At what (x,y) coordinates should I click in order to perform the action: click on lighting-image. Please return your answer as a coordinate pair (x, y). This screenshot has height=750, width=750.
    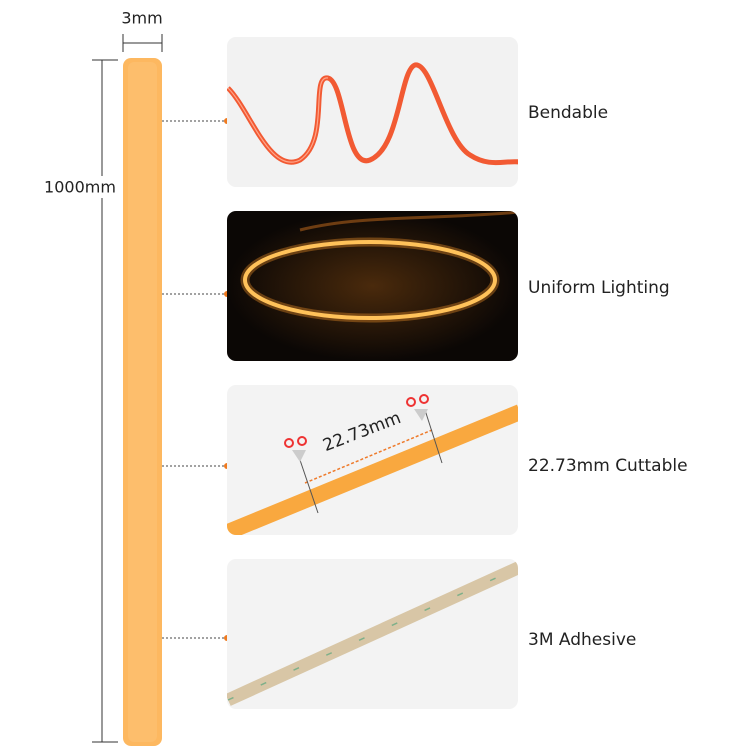
    Looking at the image, I should click on (372, 286).